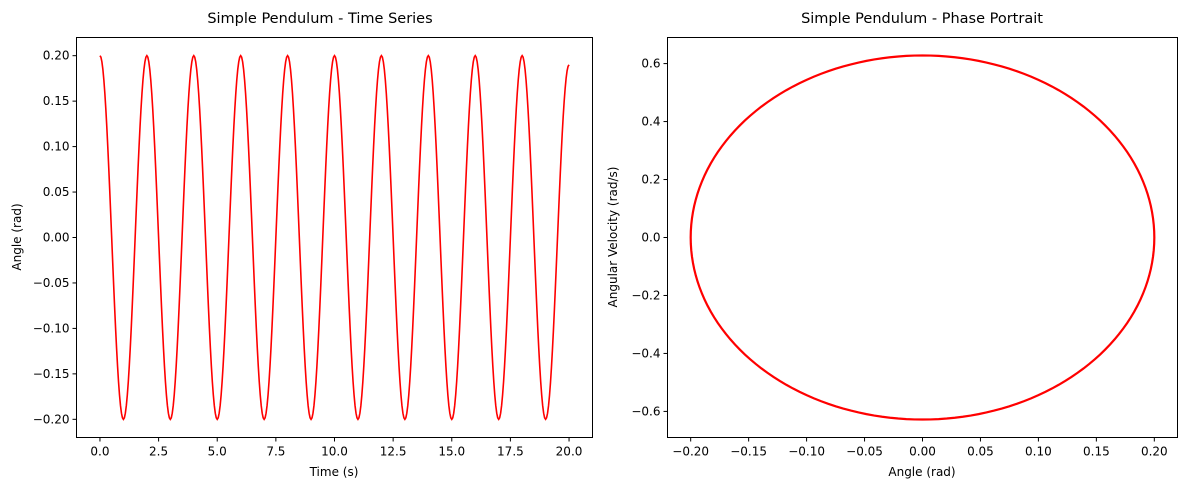  Describe the element at coordinates (645, 295) in the screenshot. I see `y-tick-label: −0.2` at that location.